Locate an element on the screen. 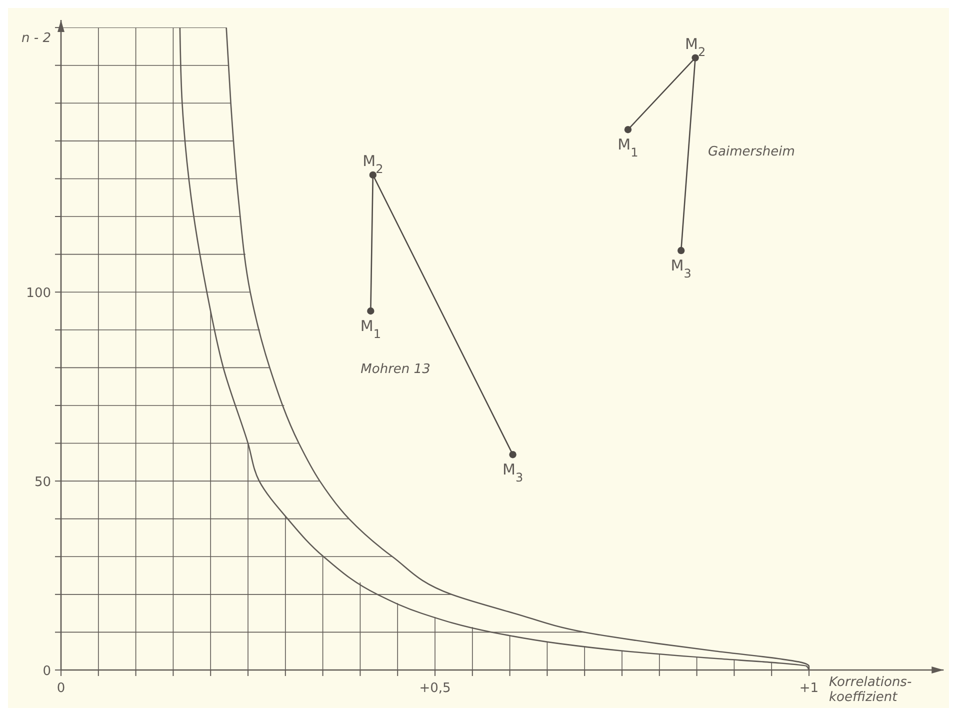 This screenshot has width=957, height=716. text: Mohren 13 is located at coordinates (395, 369).